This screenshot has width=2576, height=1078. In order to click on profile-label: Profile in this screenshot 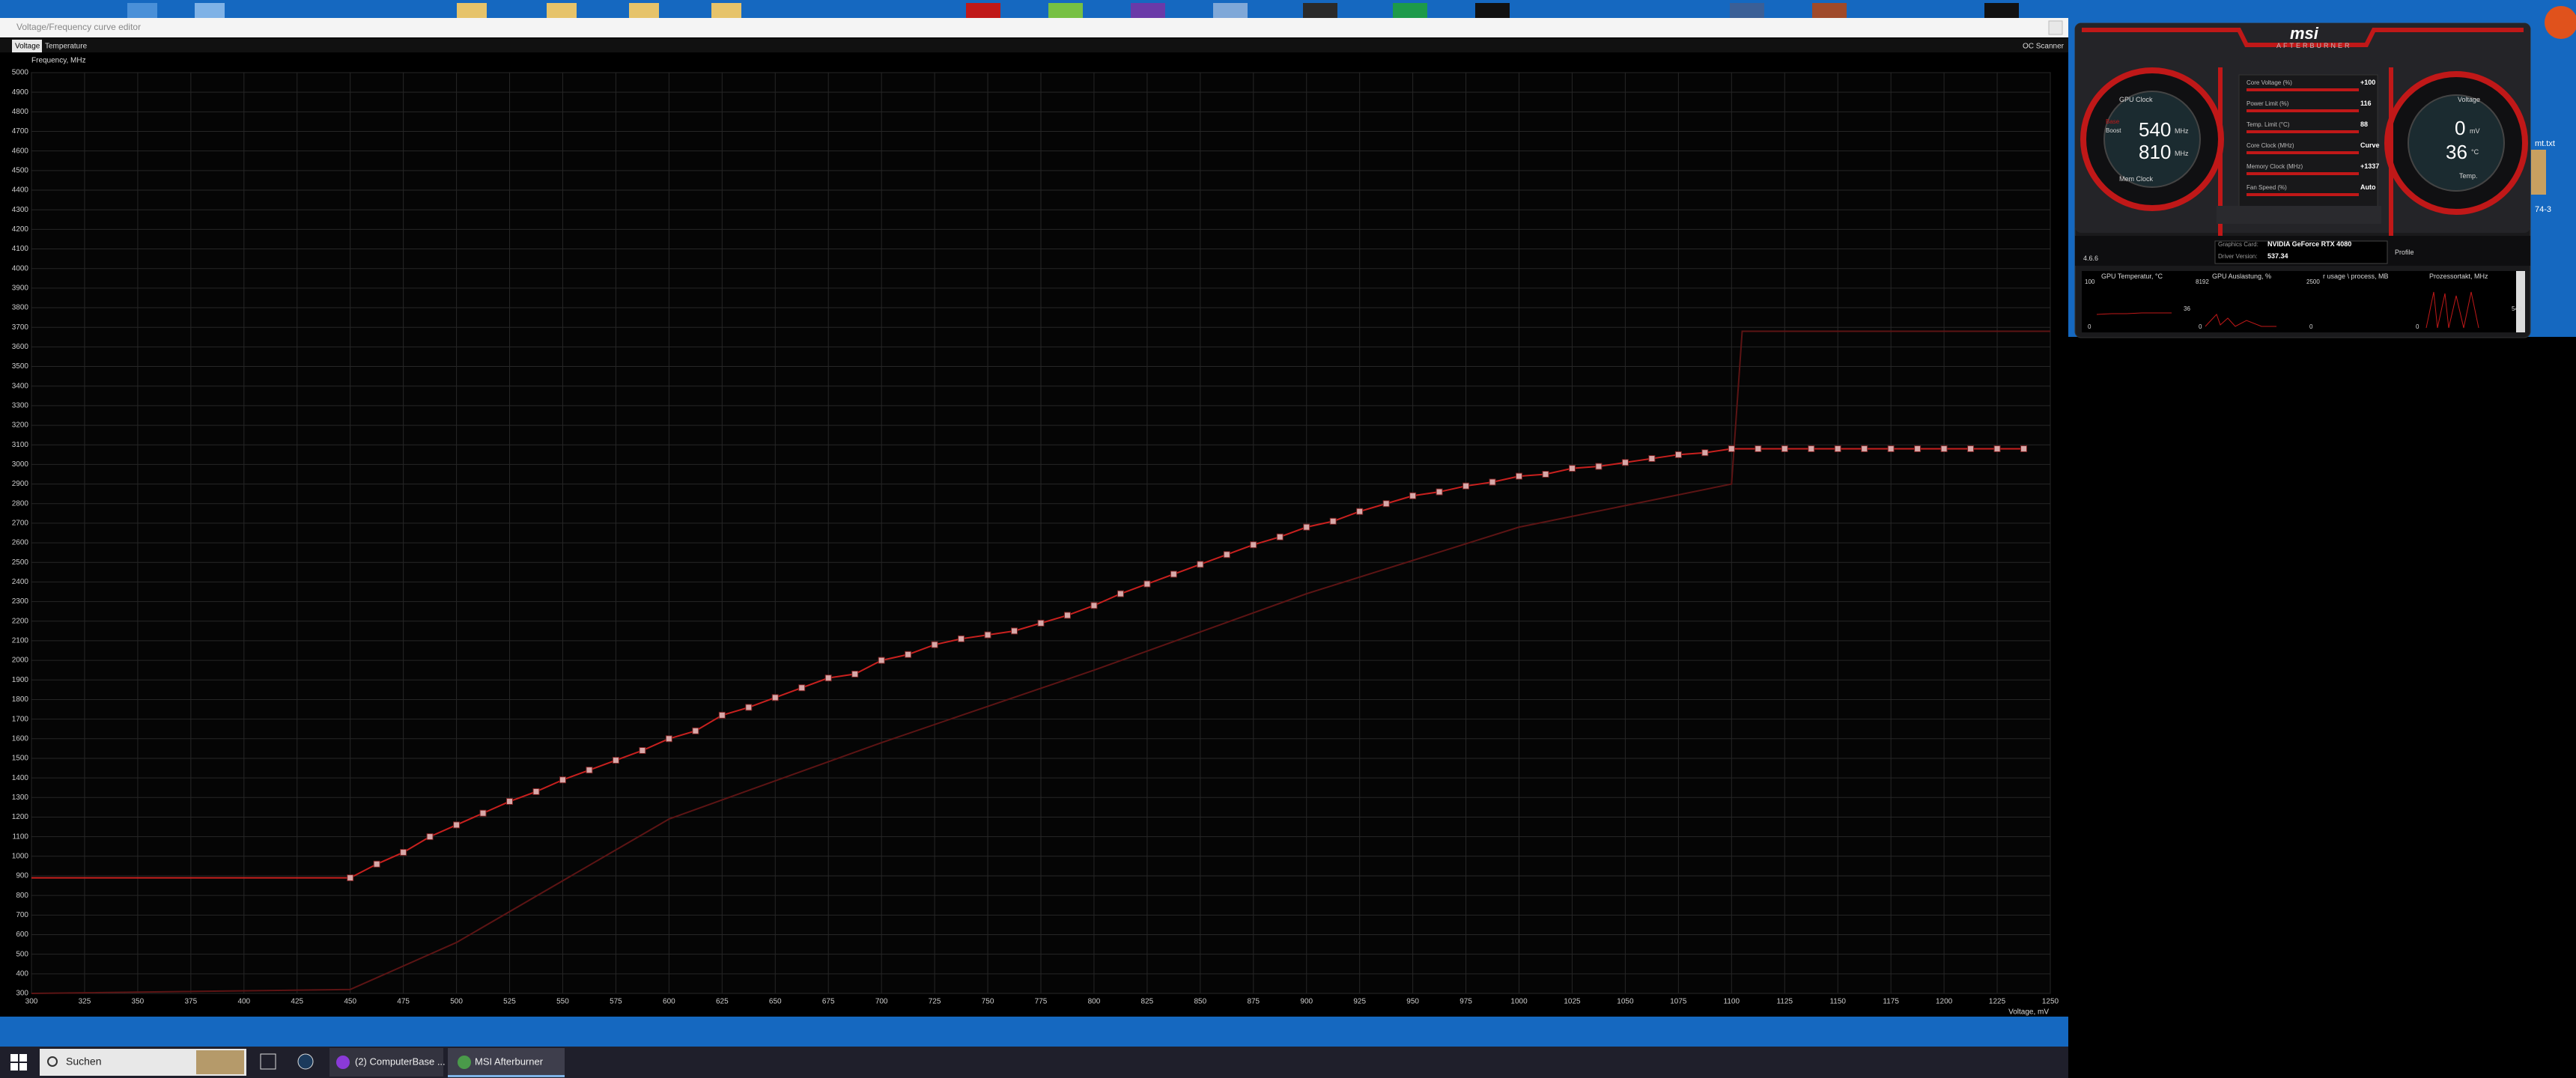, I will do `click(2404, 252)`.